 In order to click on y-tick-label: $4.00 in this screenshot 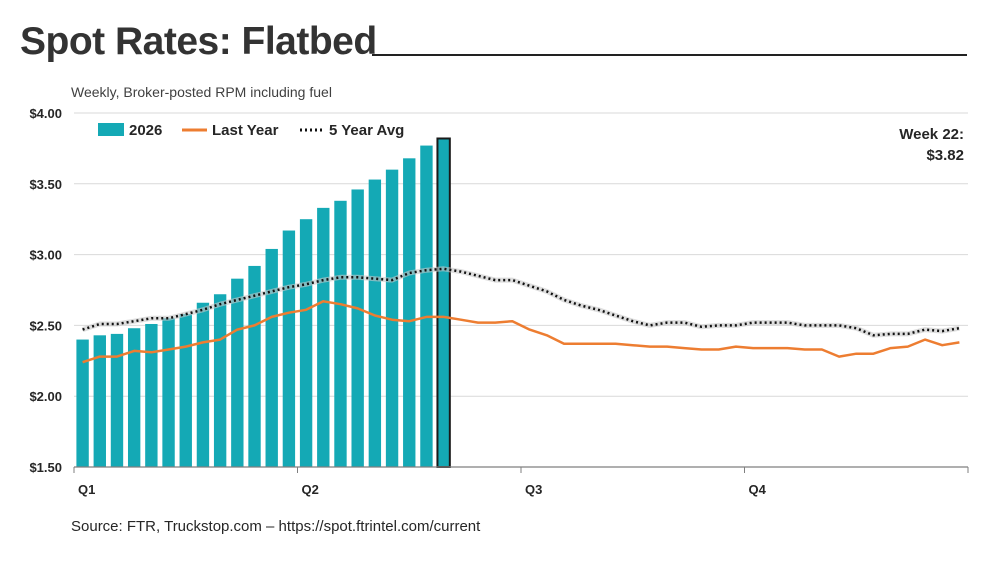, I will do `click(45, 113)`.